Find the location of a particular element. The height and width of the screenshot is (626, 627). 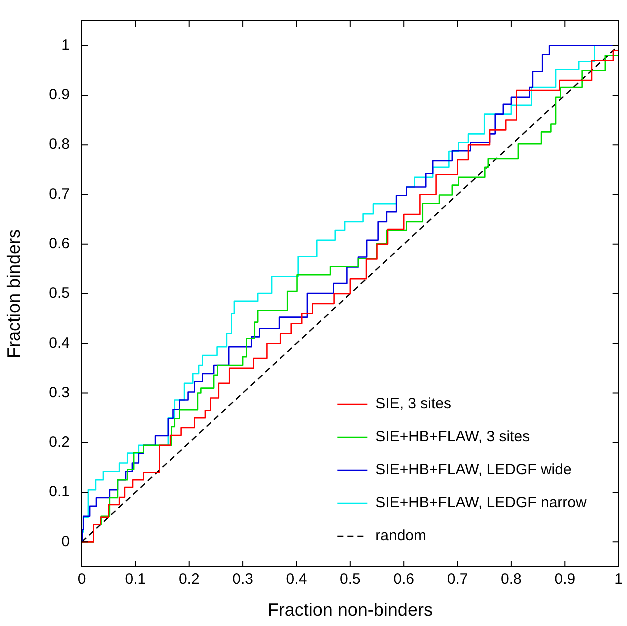

x-tick-label: 0.8 is located at coordinates (511, 579).